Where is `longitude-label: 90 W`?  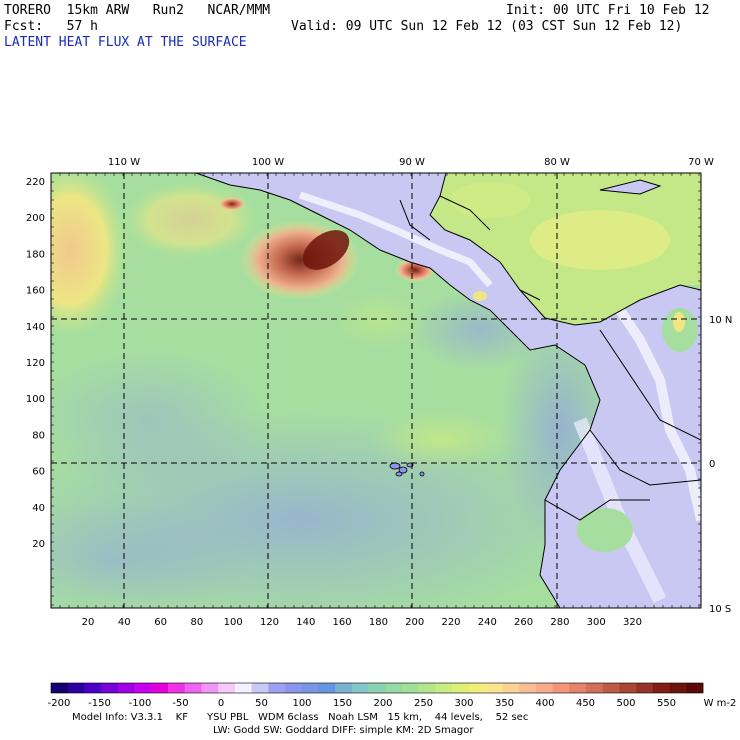 longitude-label: 90 W is located at coordinates (412, 162).